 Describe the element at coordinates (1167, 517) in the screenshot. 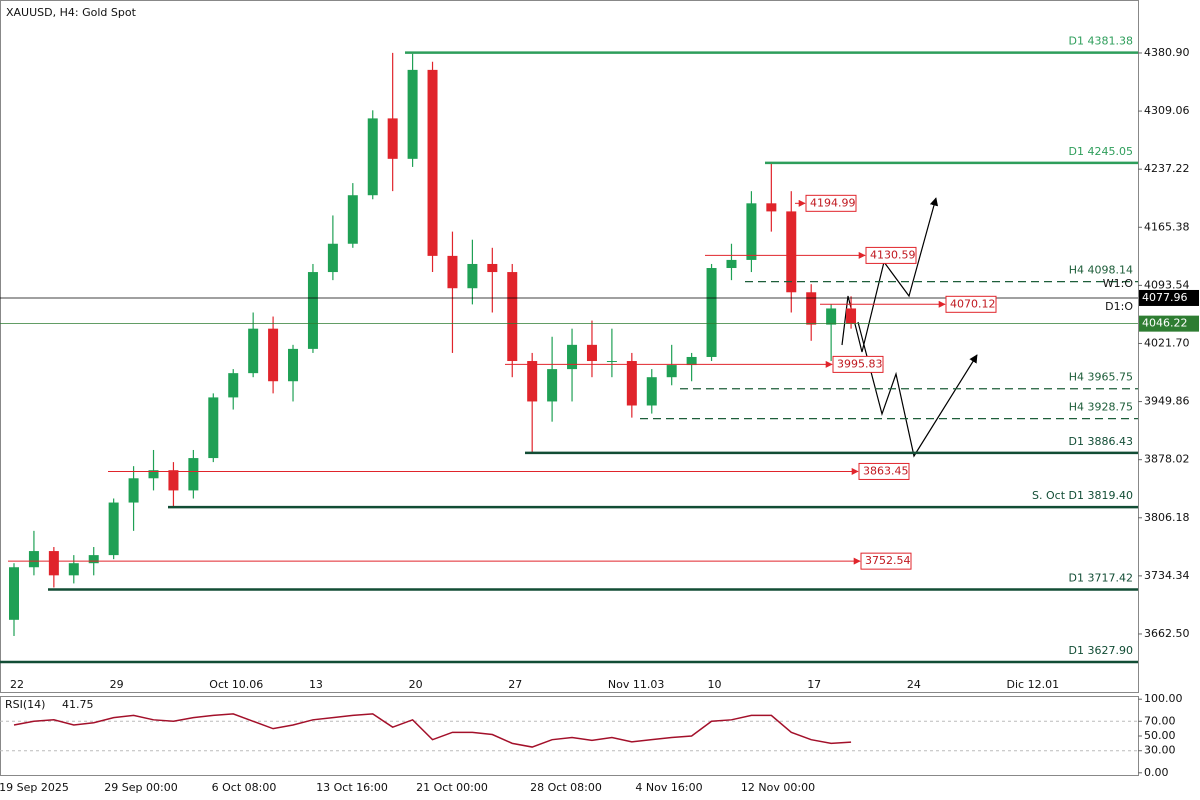

I see `y-tick-label: 3806.18` at that location.